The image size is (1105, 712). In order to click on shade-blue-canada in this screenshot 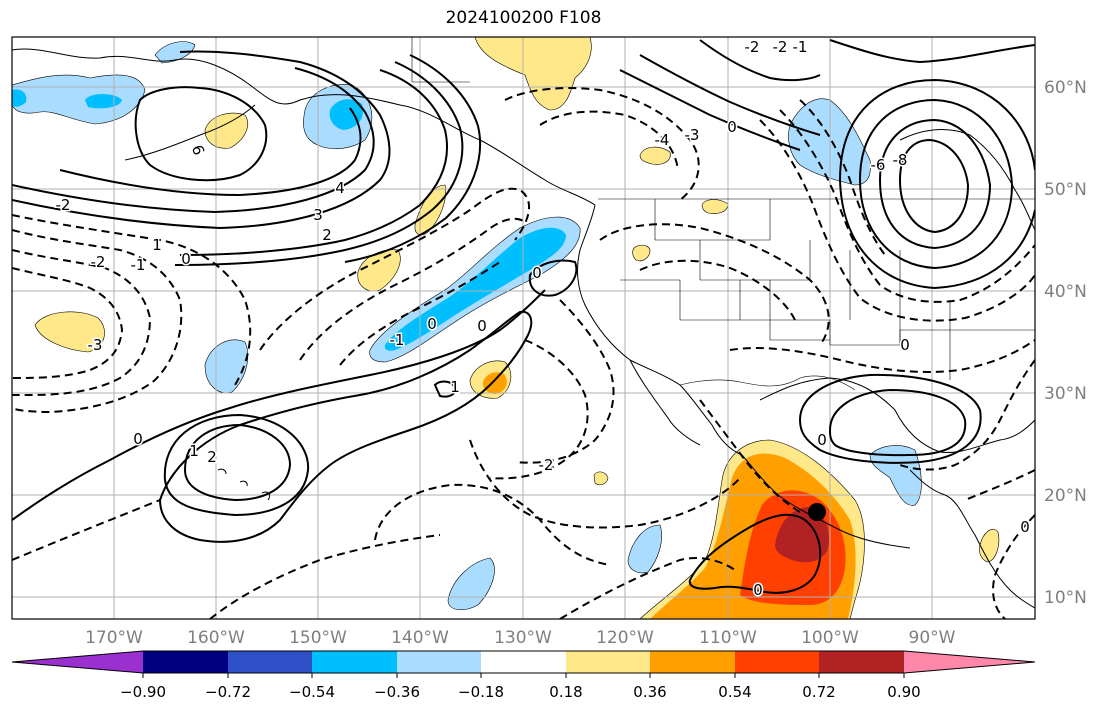, I will do `click(829, 142)`.